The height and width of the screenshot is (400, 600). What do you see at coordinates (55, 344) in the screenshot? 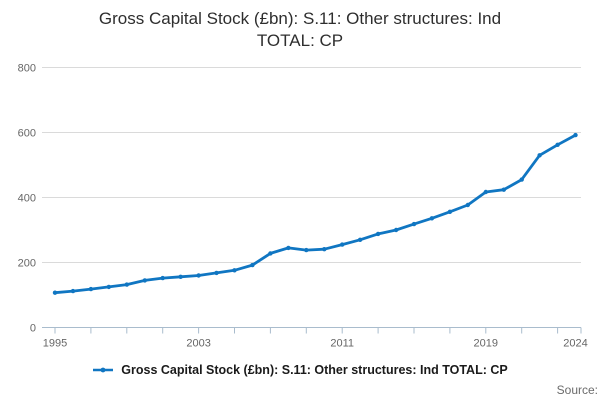
I see `x-tick-label: 1995` at bounding box center [55, 344].